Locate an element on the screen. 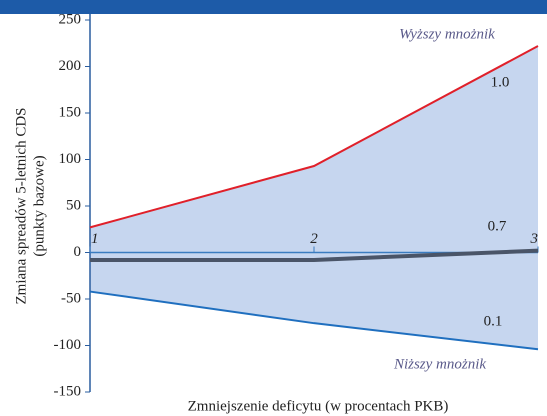 The image size is (547, 416). x-tick-label: 3 is located at coordinates (534, 239).